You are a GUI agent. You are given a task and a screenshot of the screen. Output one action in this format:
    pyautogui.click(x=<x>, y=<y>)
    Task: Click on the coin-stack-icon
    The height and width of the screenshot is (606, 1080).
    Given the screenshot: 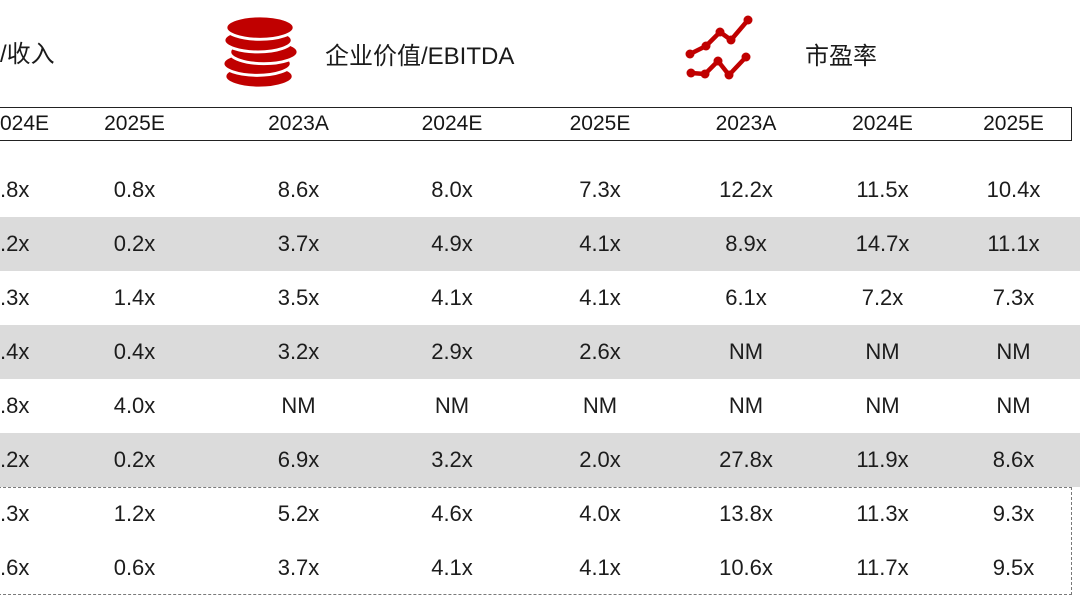 What is the action you would take?
    pyautogui.click(x=260, y=52)
    